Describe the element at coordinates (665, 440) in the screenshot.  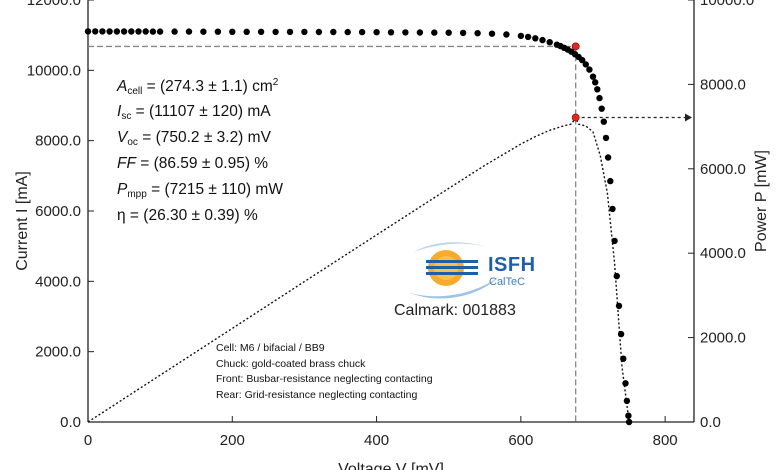
I see `x-tick-label: 800` at that location.